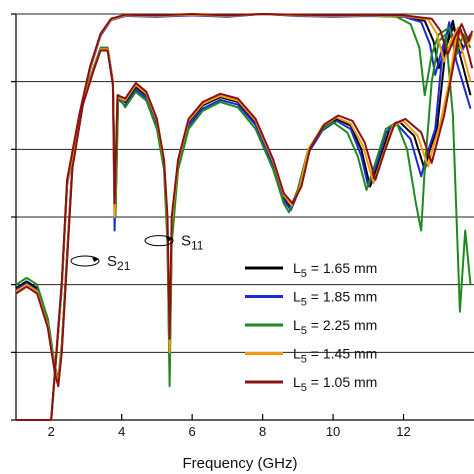  What do you see at coordinates (239, 463) in the screenshot?
I see `x-axis-title: Frequency (GHz)` at bounding box center [239, 463].